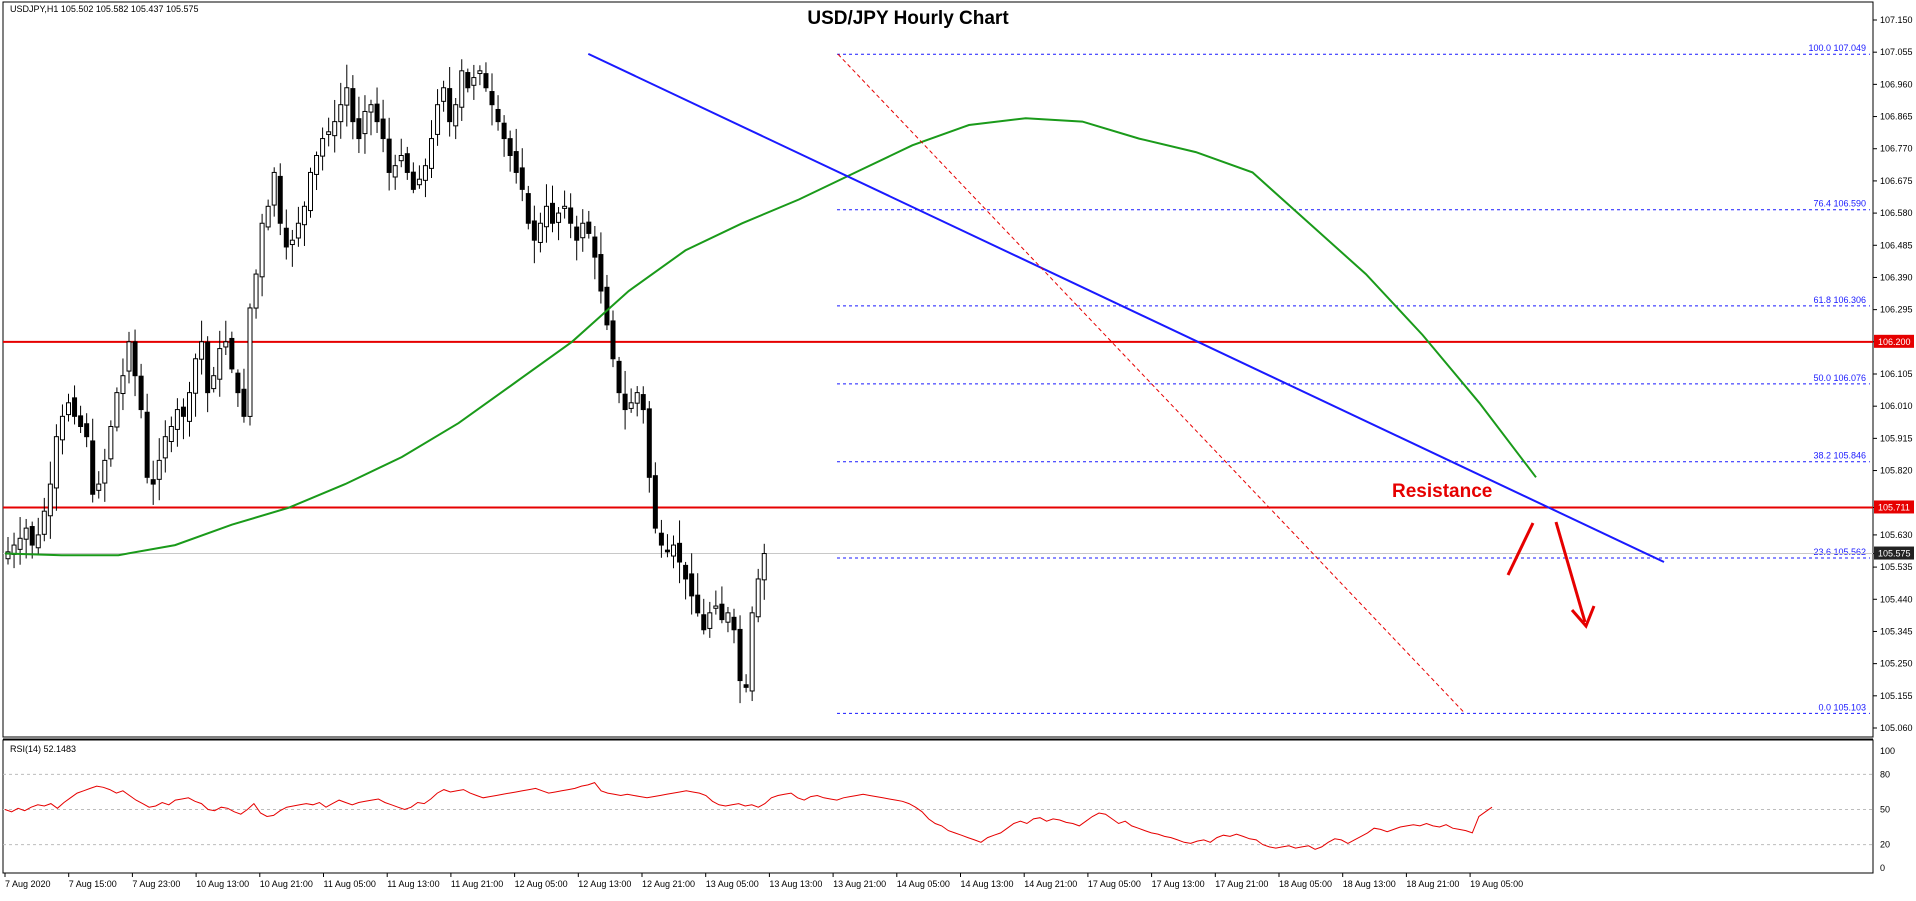 The image size is (1916, 901). I want to click on time-tick-label: 13 Aug 21:00, so click(859, 884).